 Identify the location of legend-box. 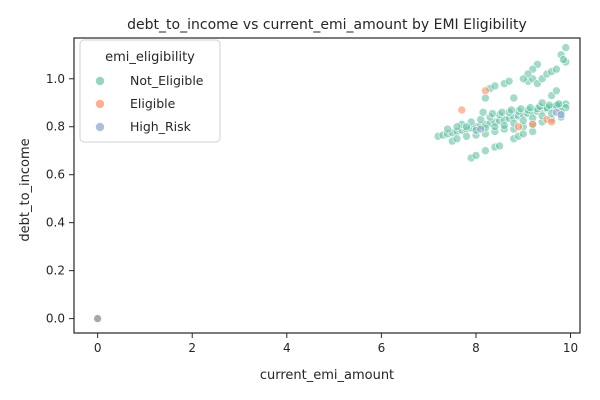
(150, 91).